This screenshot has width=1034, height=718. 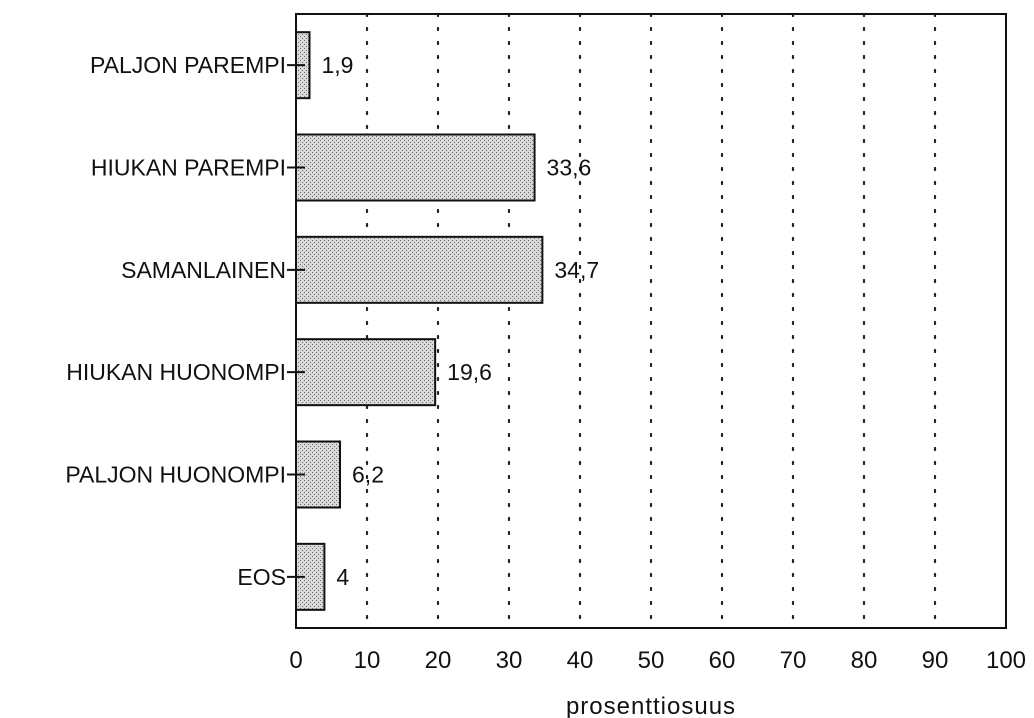 What do you see at coordinates (438, 660) in the screenshot?
I see `x-tick-label: 20` at bounding box center [438, 660].